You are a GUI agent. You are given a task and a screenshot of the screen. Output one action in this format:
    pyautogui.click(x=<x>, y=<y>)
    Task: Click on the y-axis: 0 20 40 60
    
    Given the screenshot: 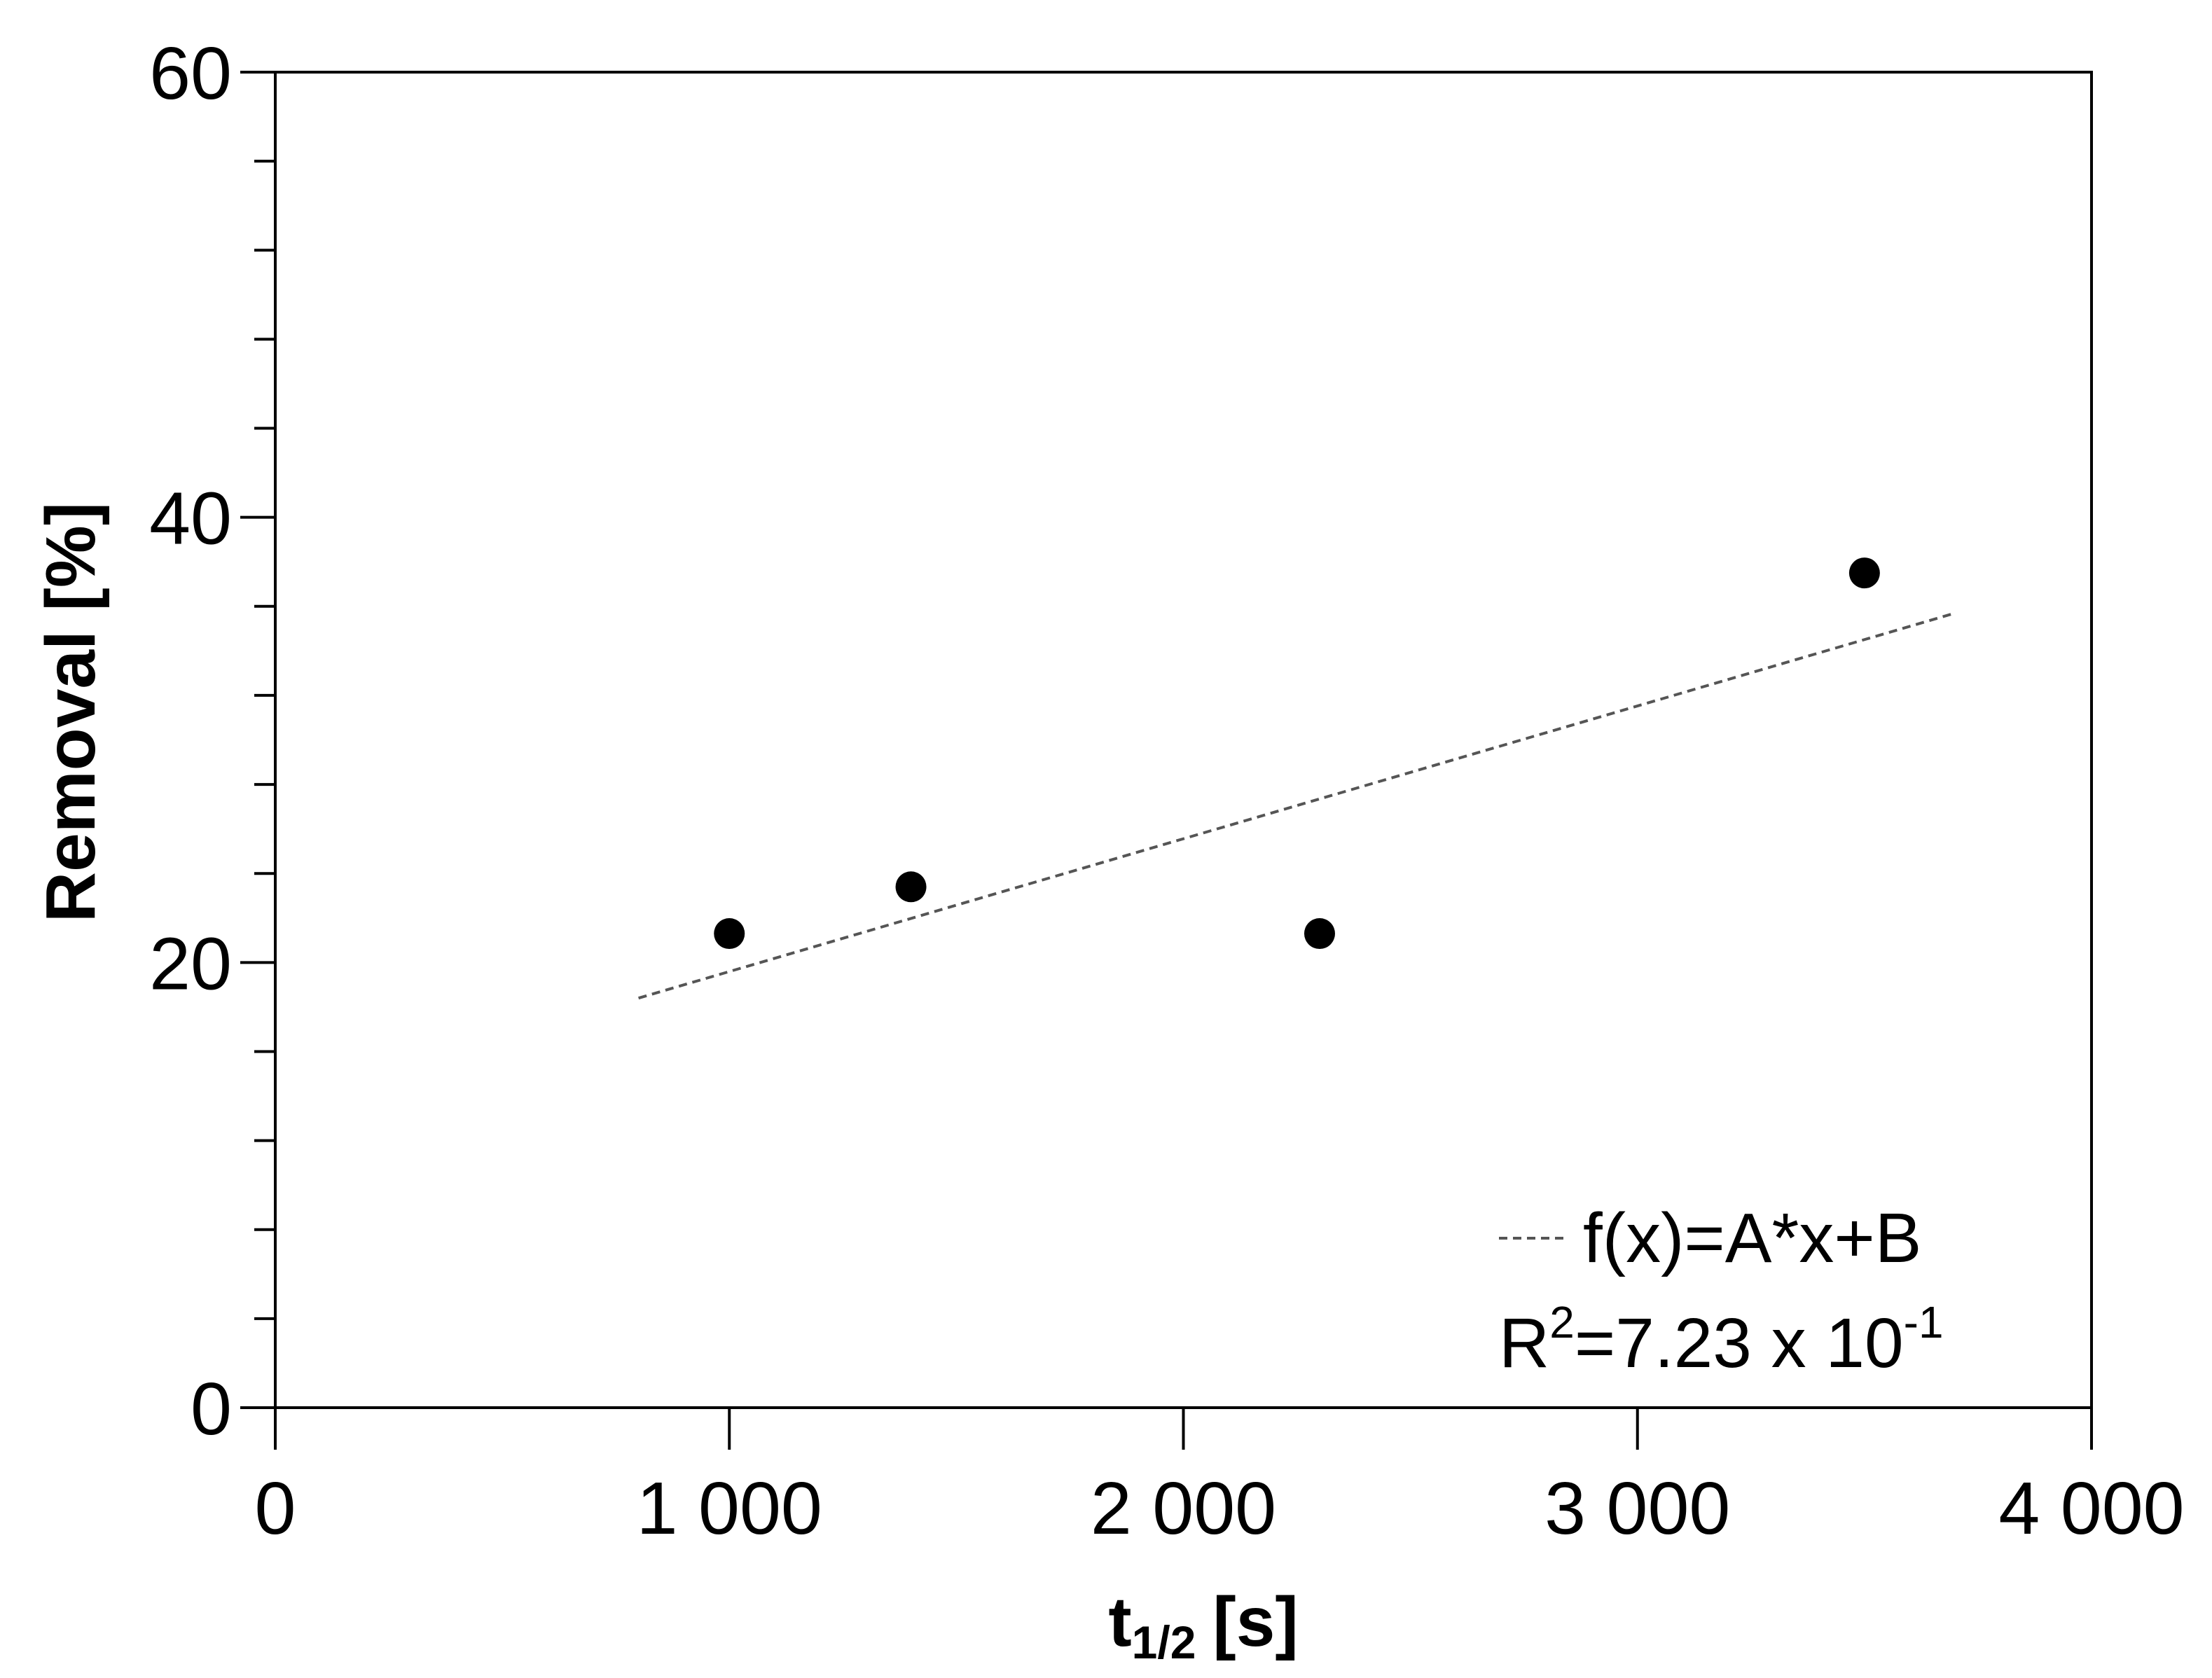 What is the action you would take?
    pyautogui.click(x=212, y=741)
    